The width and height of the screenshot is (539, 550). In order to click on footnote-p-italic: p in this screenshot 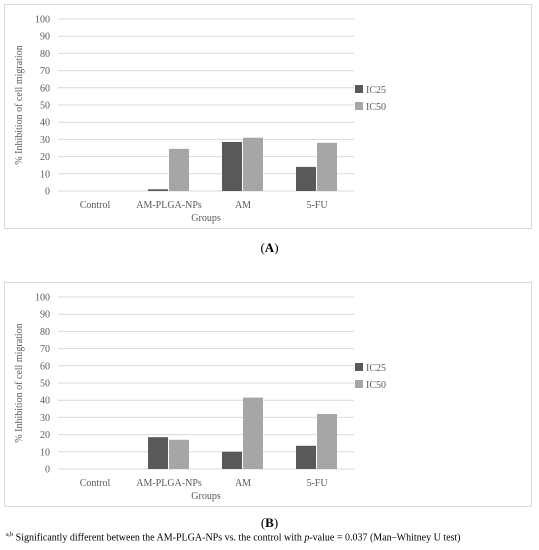, I will do `click(307, 538)`.